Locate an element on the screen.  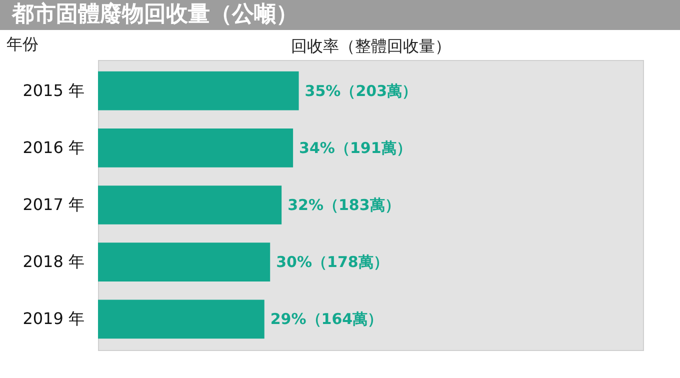
y-tick-label: 2018 年 is located at coordinates (53, 262).